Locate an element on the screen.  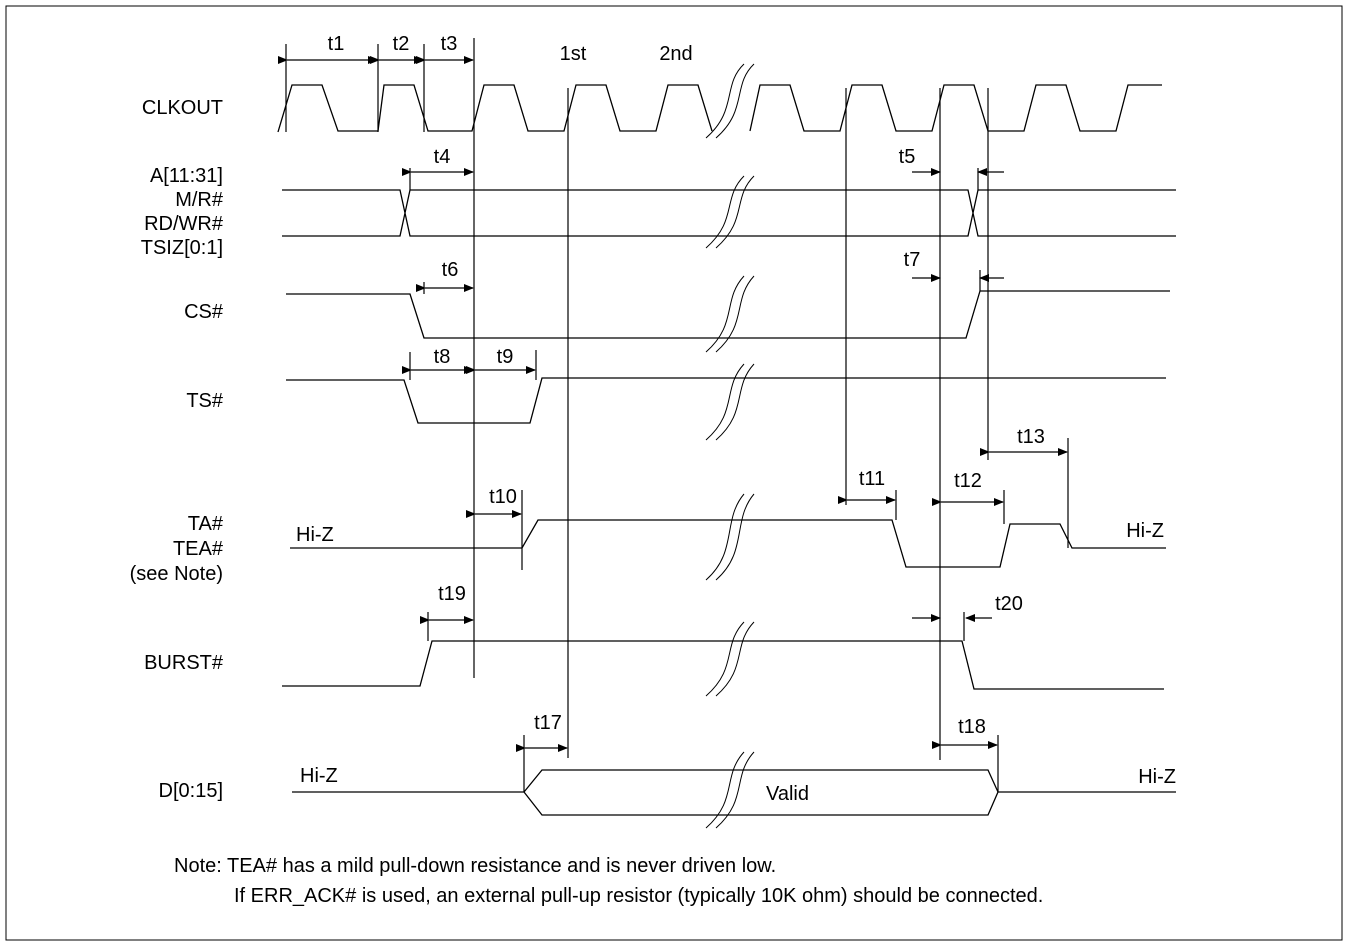
data-bus-waveform is located at coordinates (734, 792).